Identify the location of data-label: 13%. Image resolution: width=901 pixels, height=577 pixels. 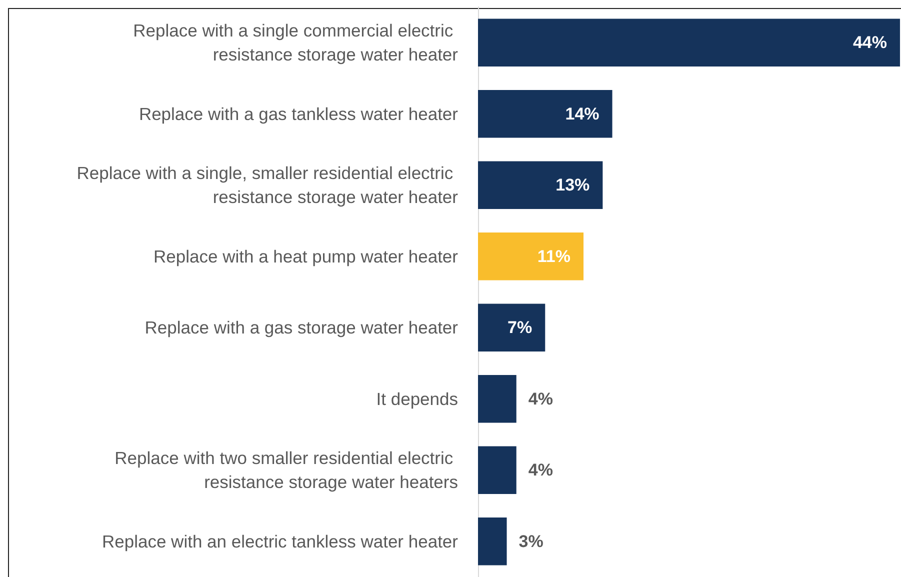
(573, 185).